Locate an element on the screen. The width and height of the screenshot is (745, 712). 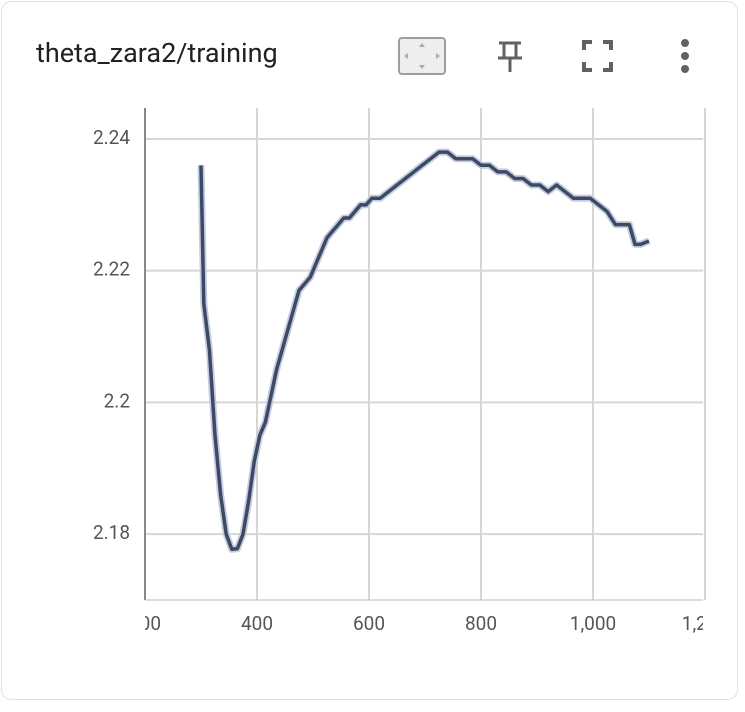
x-tick-label: 1,200 is located at coordinates (705, 623).